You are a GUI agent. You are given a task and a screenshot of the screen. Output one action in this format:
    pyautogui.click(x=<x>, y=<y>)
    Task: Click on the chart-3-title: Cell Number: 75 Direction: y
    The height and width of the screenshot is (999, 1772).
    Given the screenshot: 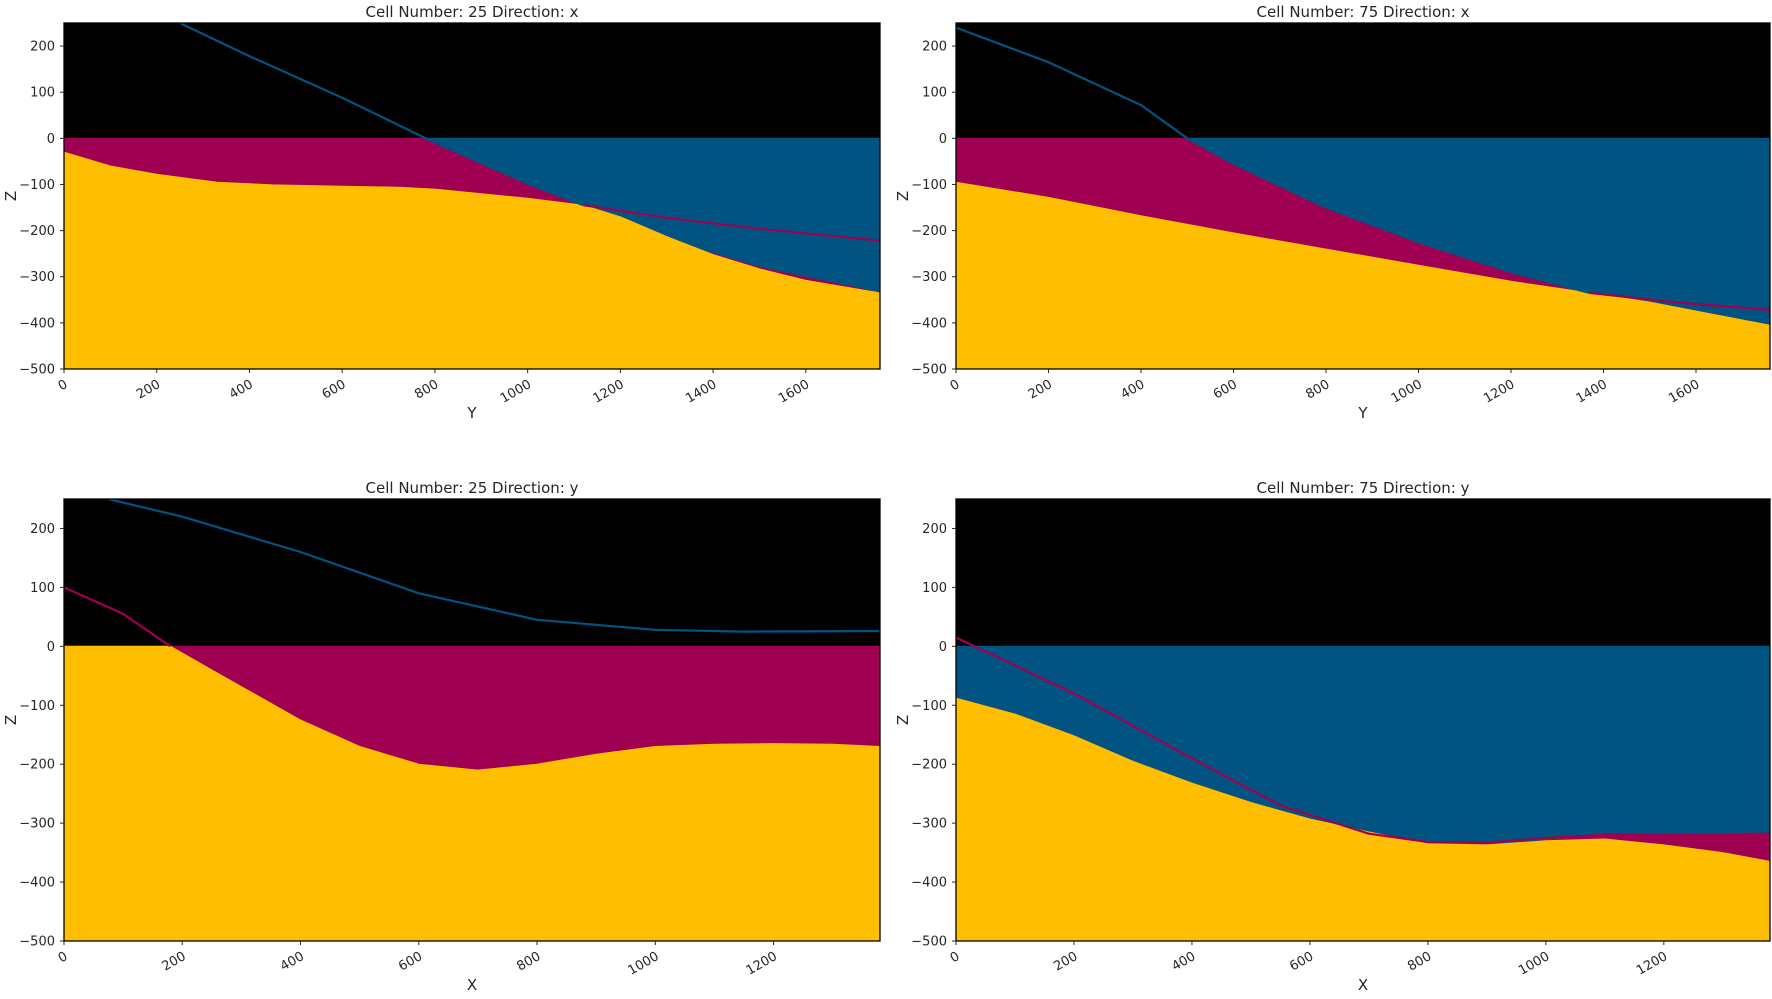 What is the action you would take?
    pyautogui.click(x=1363, y=488)
    